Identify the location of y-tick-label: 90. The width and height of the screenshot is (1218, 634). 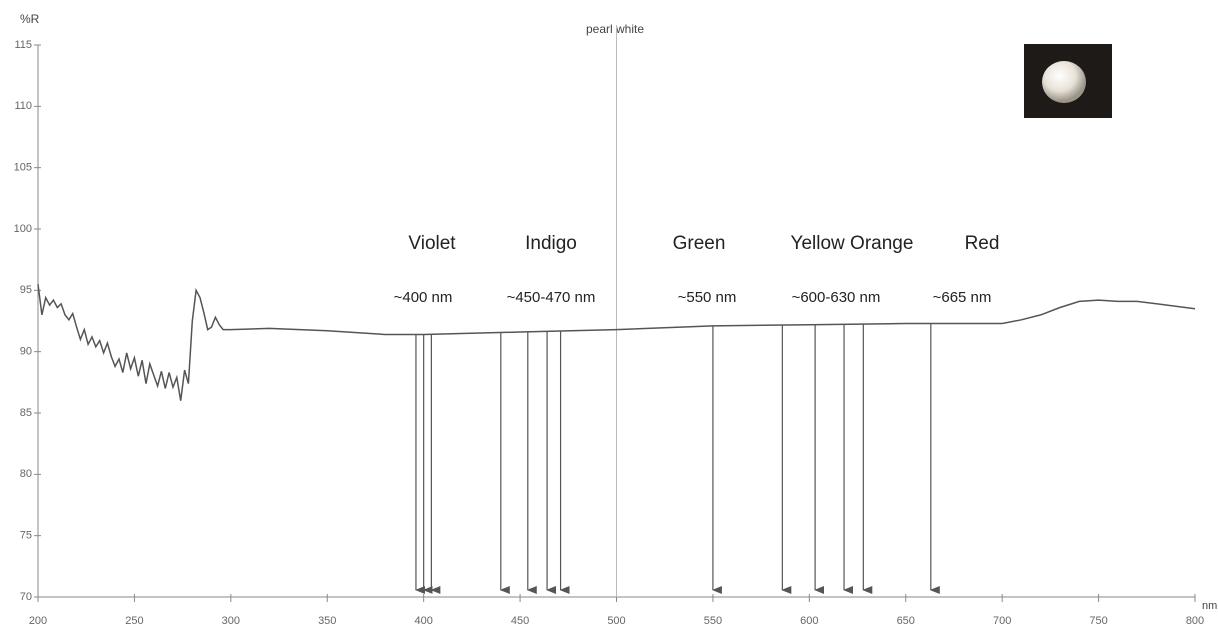
(26, 352).